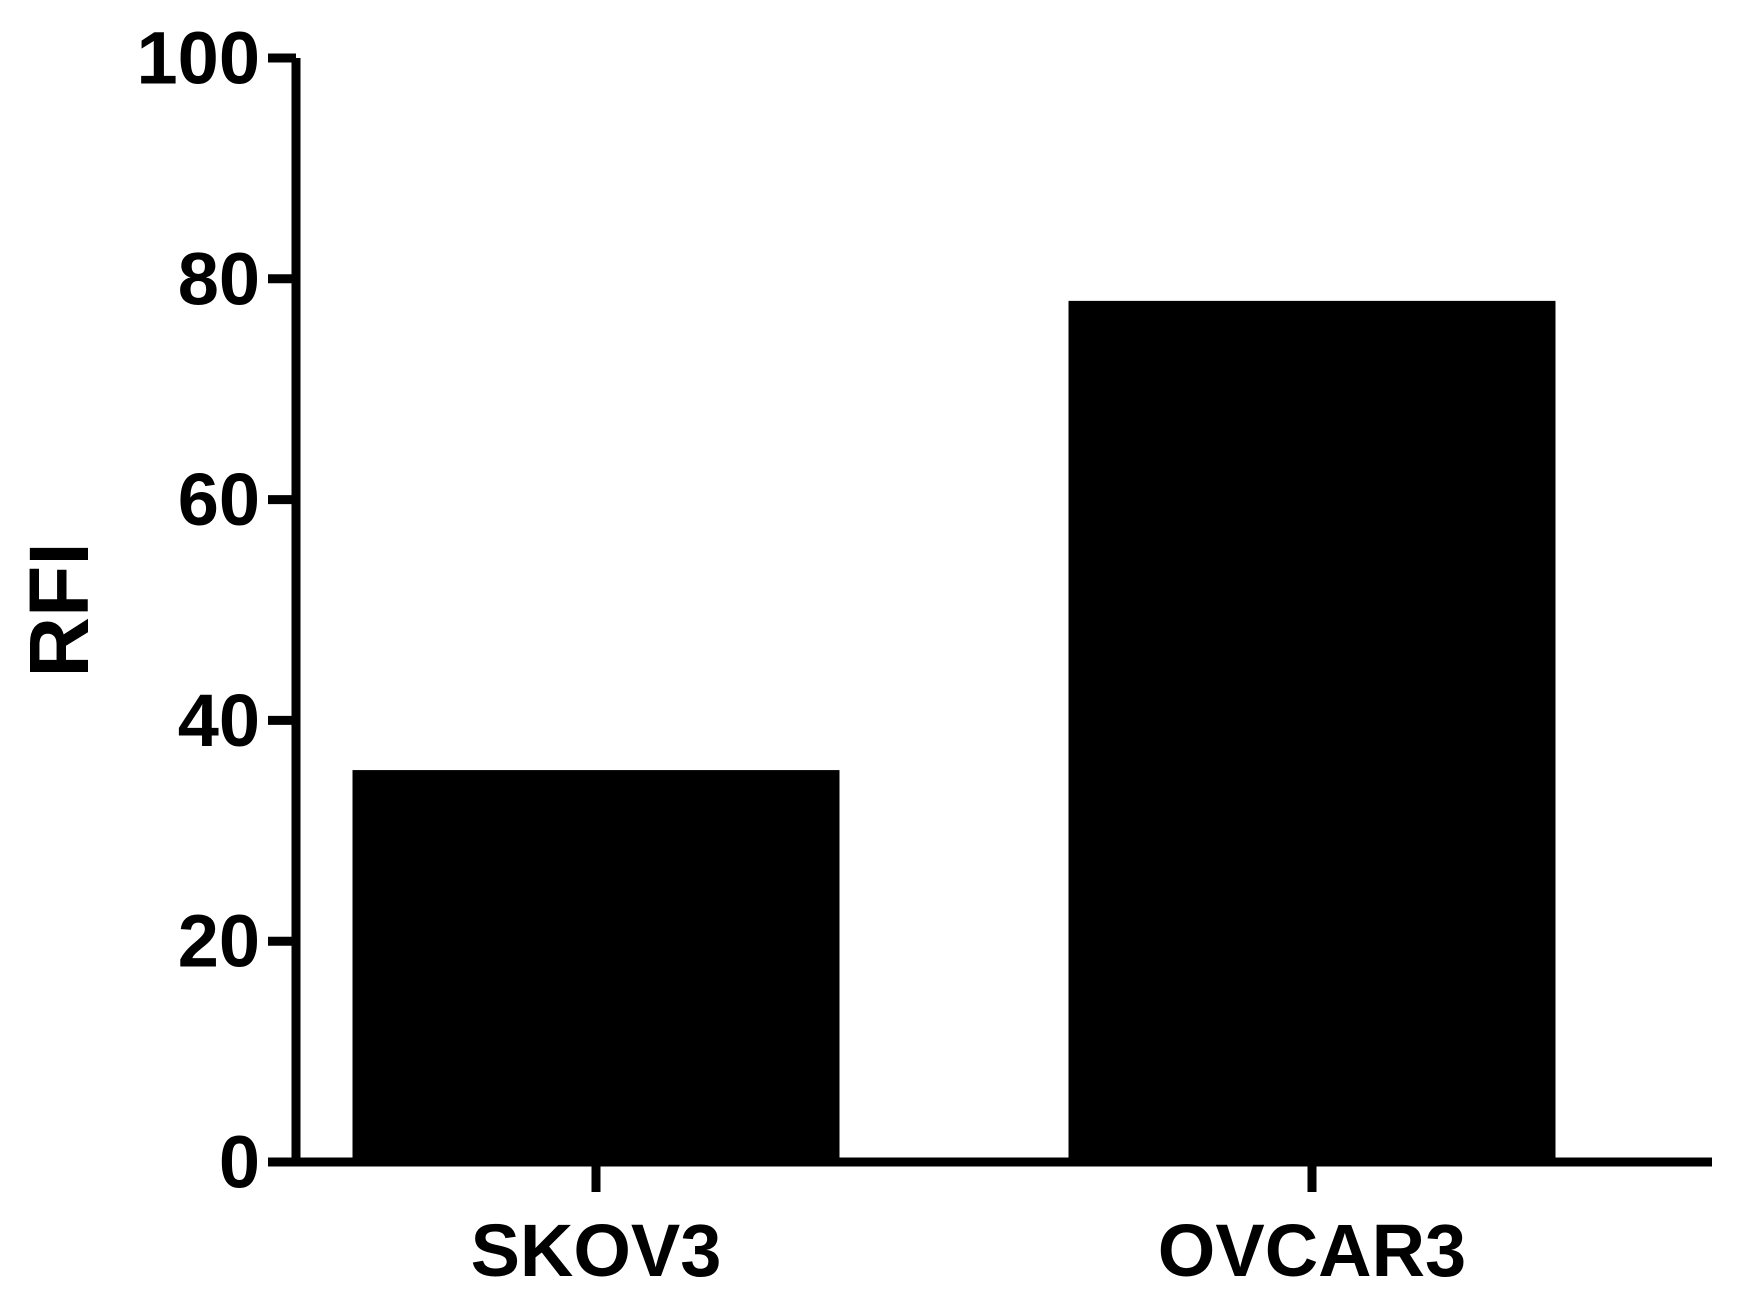  What do you see at coordinates (219, 278) in the screenshot?
I see `y-tick-label: 80` at bounding box center [219, 278].